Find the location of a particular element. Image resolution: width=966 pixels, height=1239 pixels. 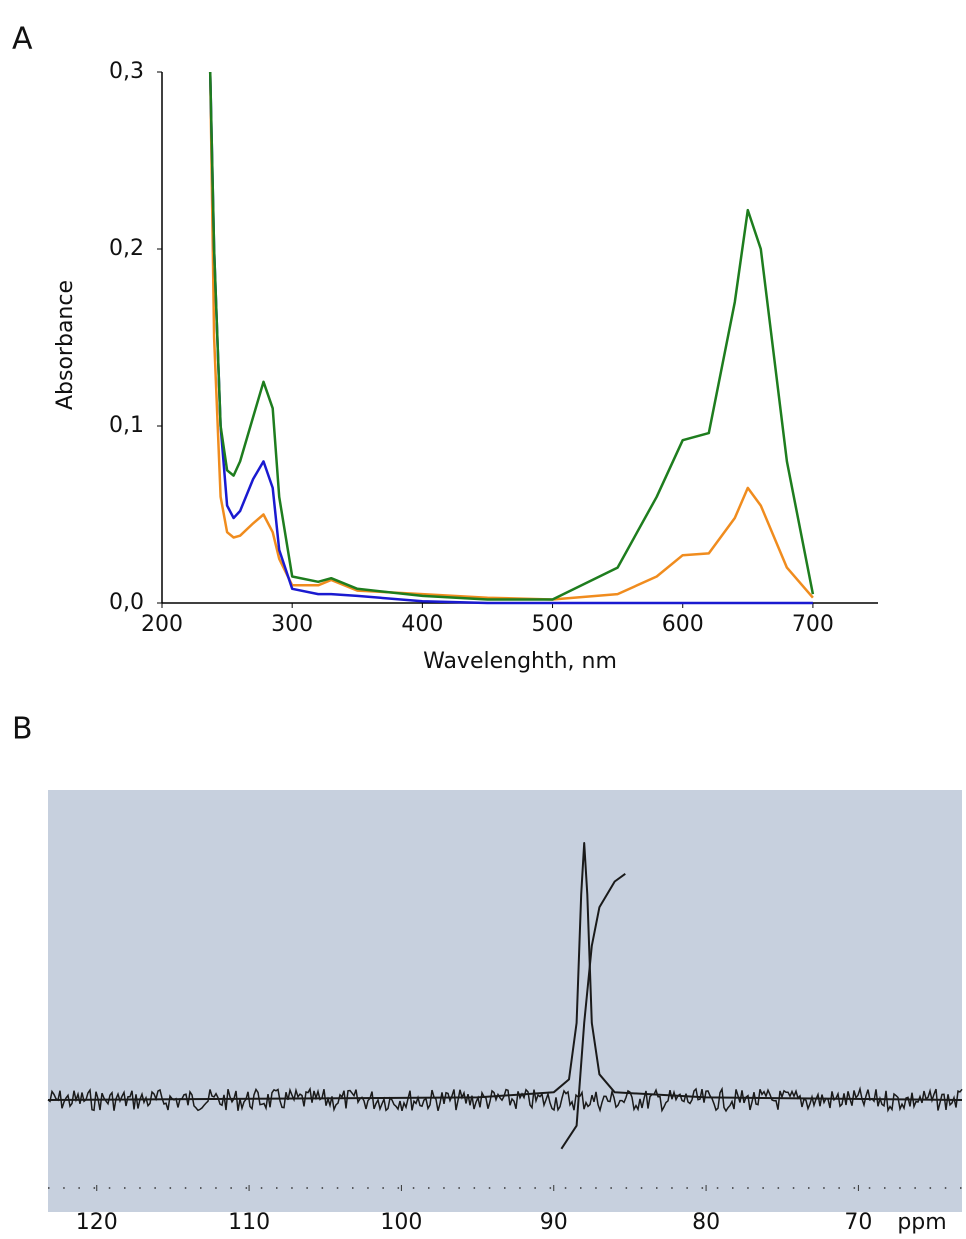

y-axis-title: Absorbance is located at coordinates (65, 345).